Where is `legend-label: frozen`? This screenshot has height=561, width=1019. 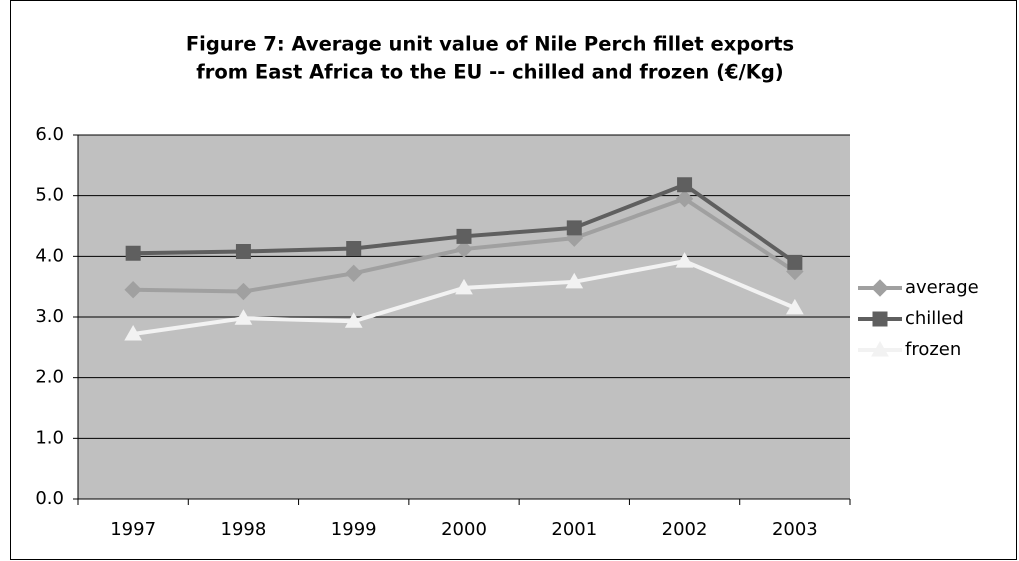 legend-label: frozen is located at coordinates (933, 349).